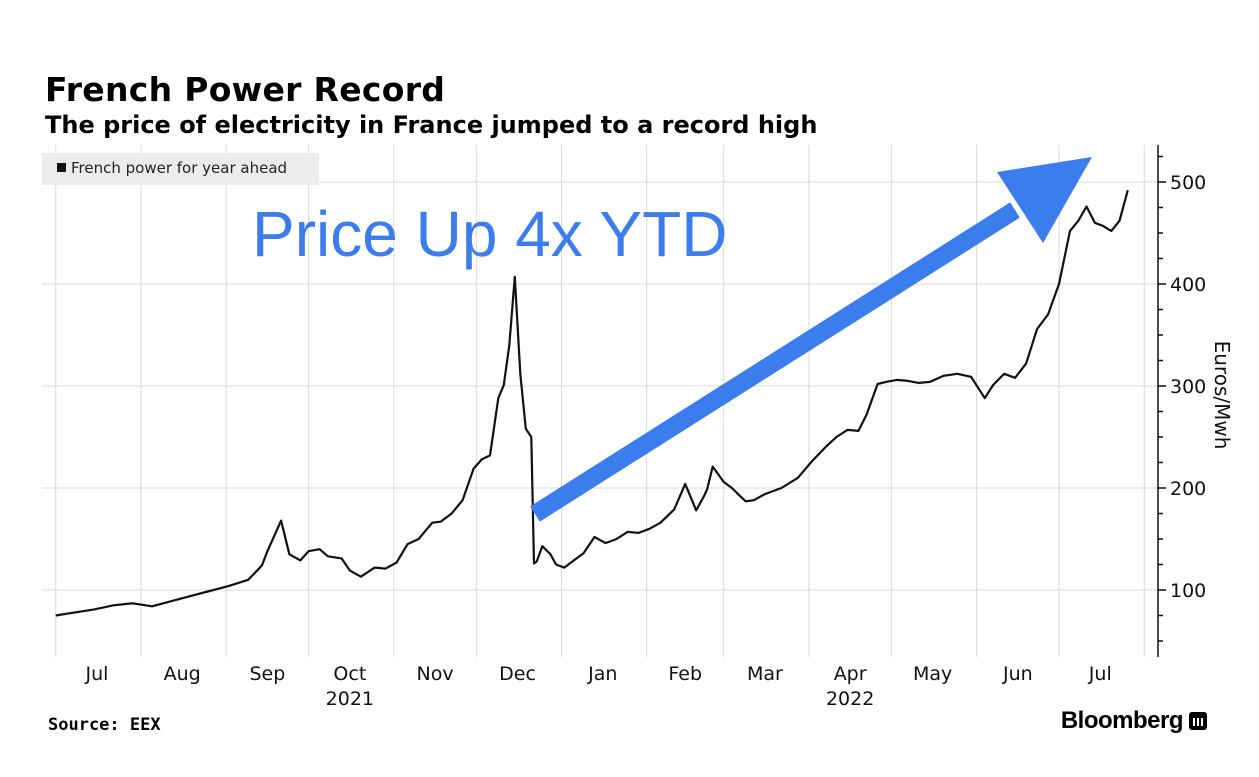 This screenshot has height=777, width=1259. Describe the element at coordinates (1198, 721) in the screenshot. I see `bloomberg-icon` at that location.